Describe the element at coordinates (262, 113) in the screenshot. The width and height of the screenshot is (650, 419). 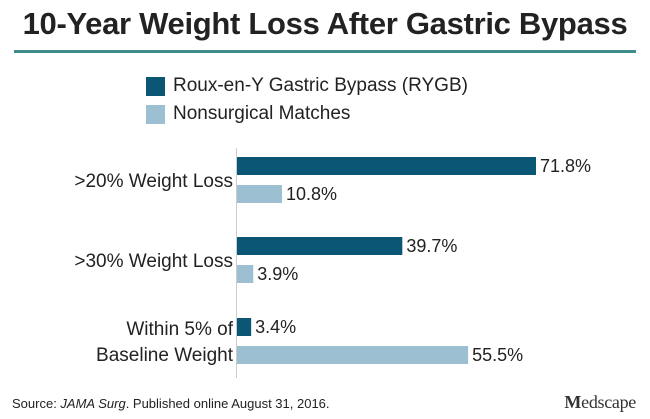
I see `legend-label-nonsurgical: Nonsurgical Matches` at that location.